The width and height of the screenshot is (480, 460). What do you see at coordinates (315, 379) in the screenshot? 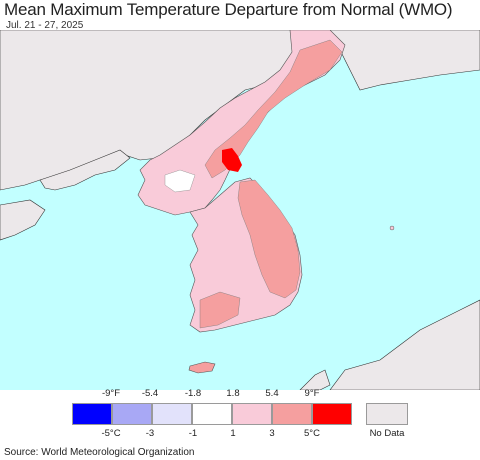
I see `japan-islands` at bounding box center [315, 379].